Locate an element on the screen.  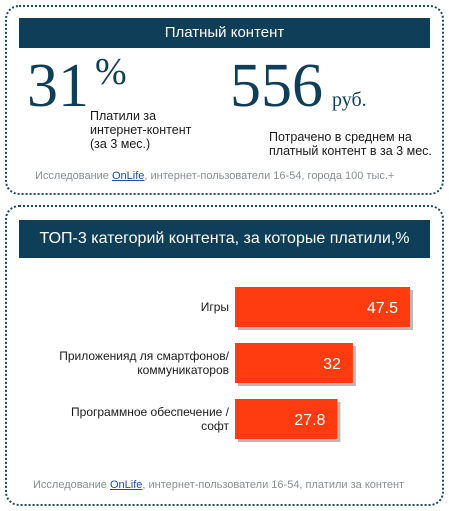
avg-spend-value: 556 is located at coordinates (276, 86).